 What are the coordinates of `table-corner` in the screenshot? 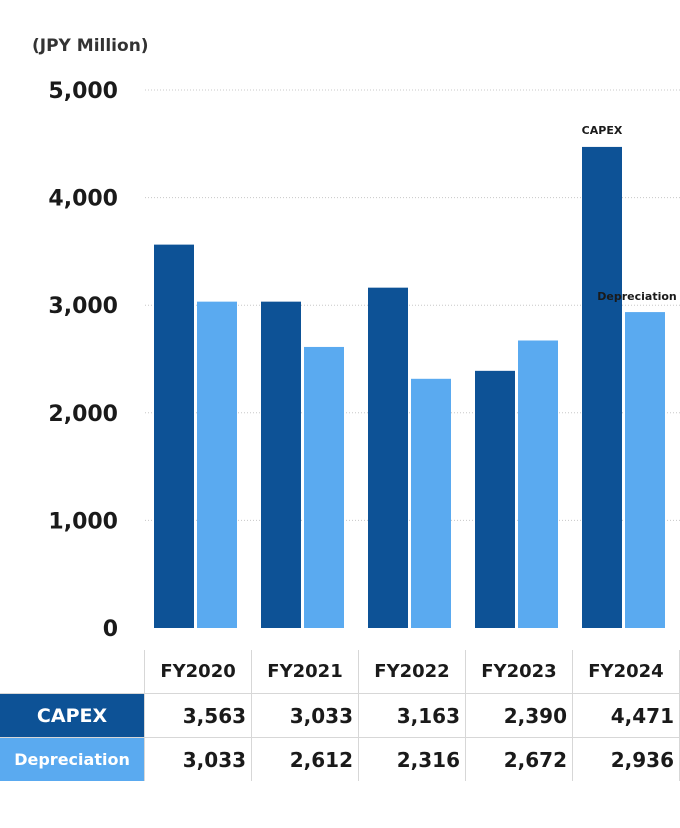 It's located at (73, 672).